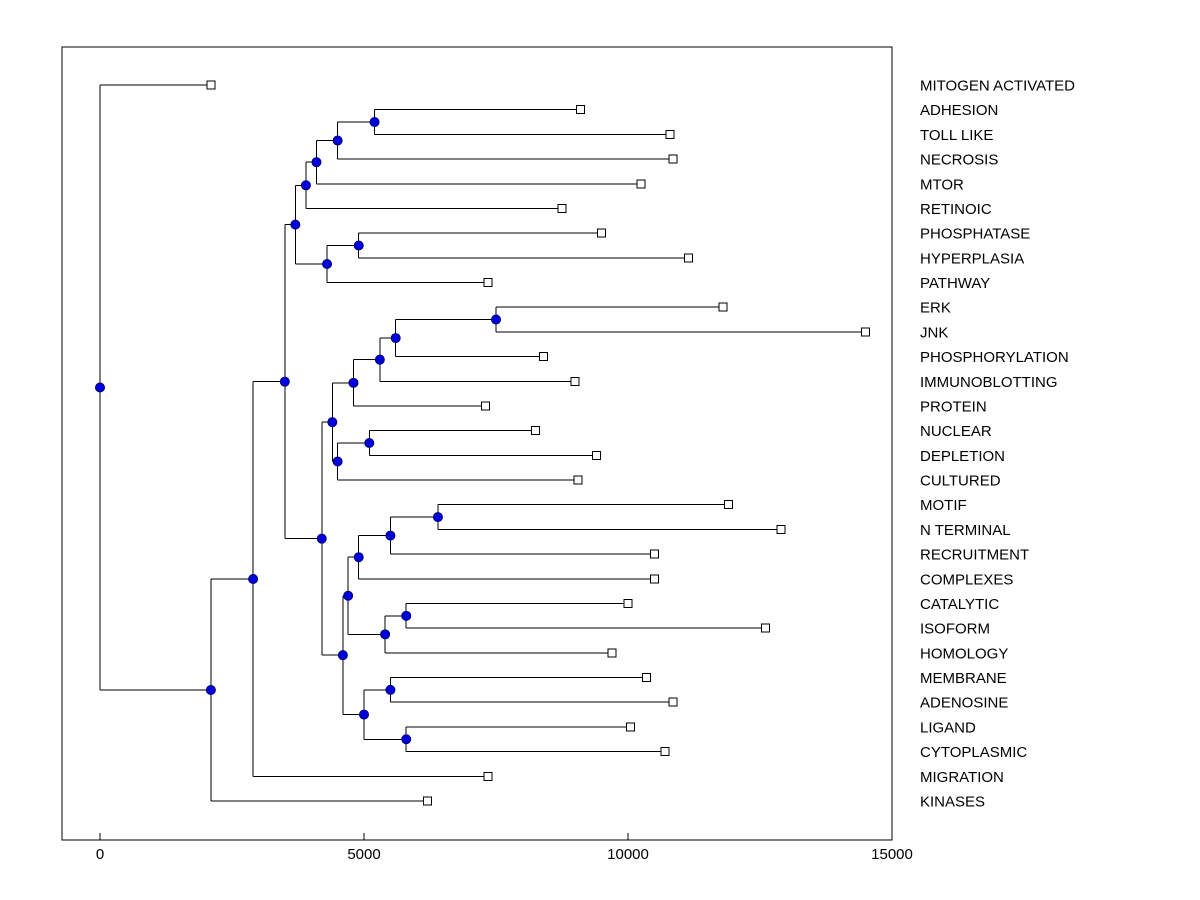 The image size is (1200, 900). What do you see at coordinates (953, 406) in the screenshot?
I see `leaf-label: PROTEIN` at bounding box center [953, 406].